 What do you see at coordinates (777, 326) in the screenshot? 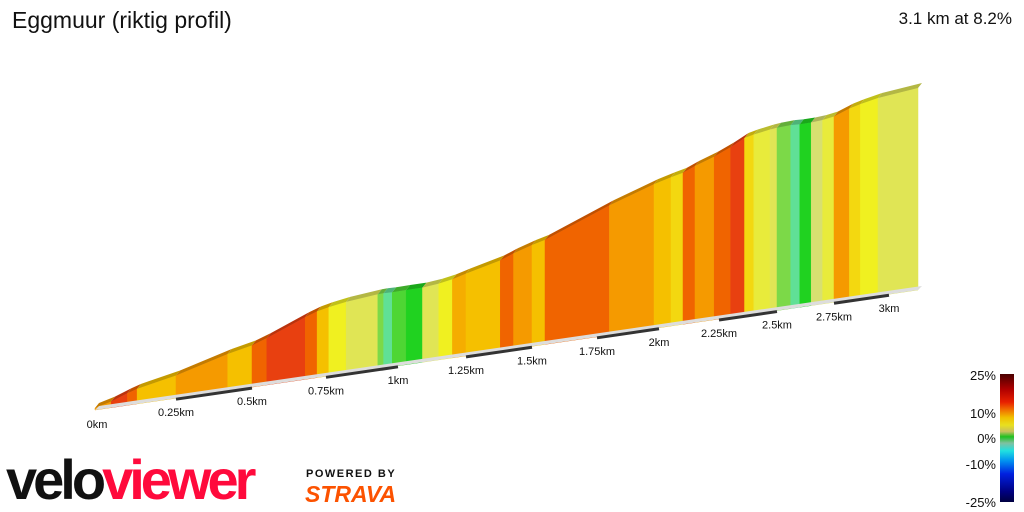
I see `x-tick-label: 2.5km` at bounding box center [777, 326].